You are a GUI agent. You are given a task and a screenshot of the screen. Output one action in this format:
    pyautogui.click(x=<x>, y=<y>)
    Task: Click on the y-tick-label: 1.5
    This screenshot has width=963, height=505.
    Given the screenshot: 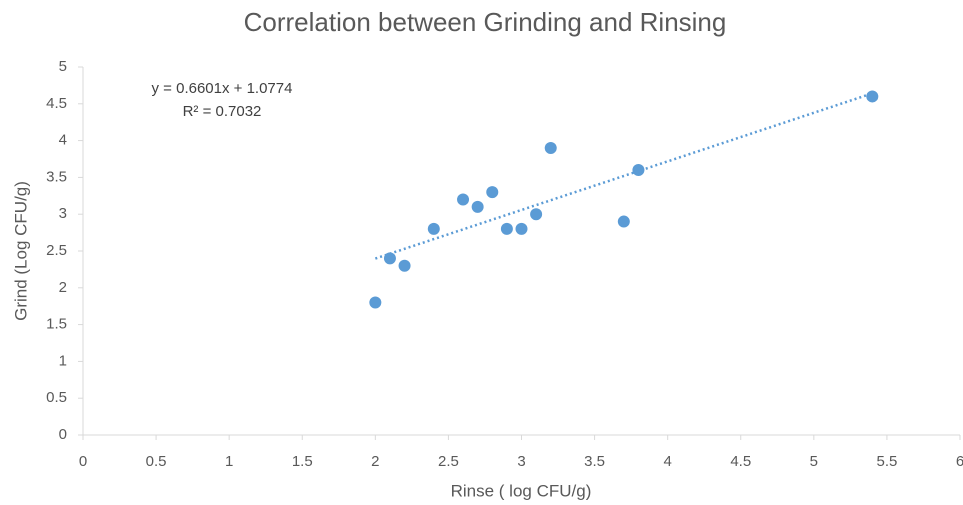 What is the action you would take?
    pyautogui.click(x=56, y=324)
    